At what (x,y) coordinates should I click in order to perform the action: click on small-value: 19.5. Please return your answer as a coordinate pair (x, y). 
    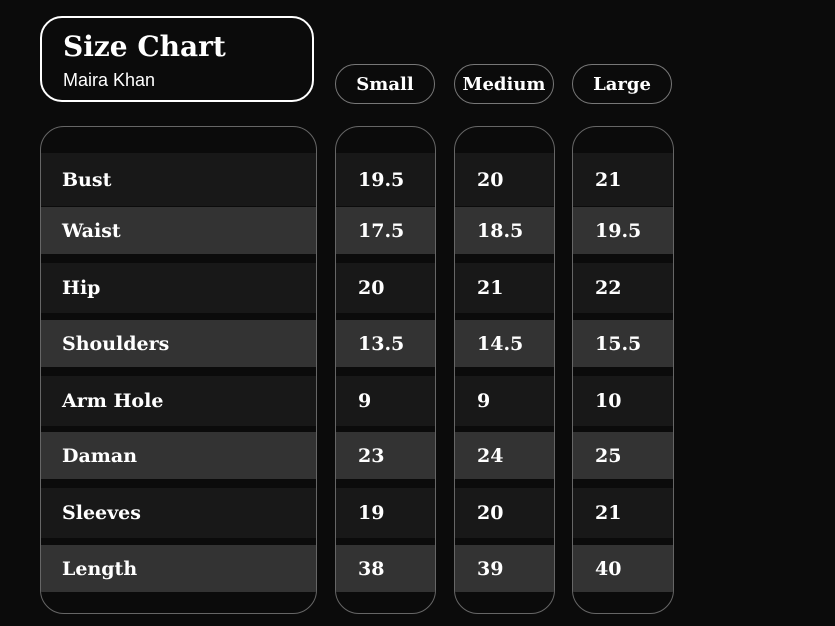
    Looking at the image, I should click on (385, 179).